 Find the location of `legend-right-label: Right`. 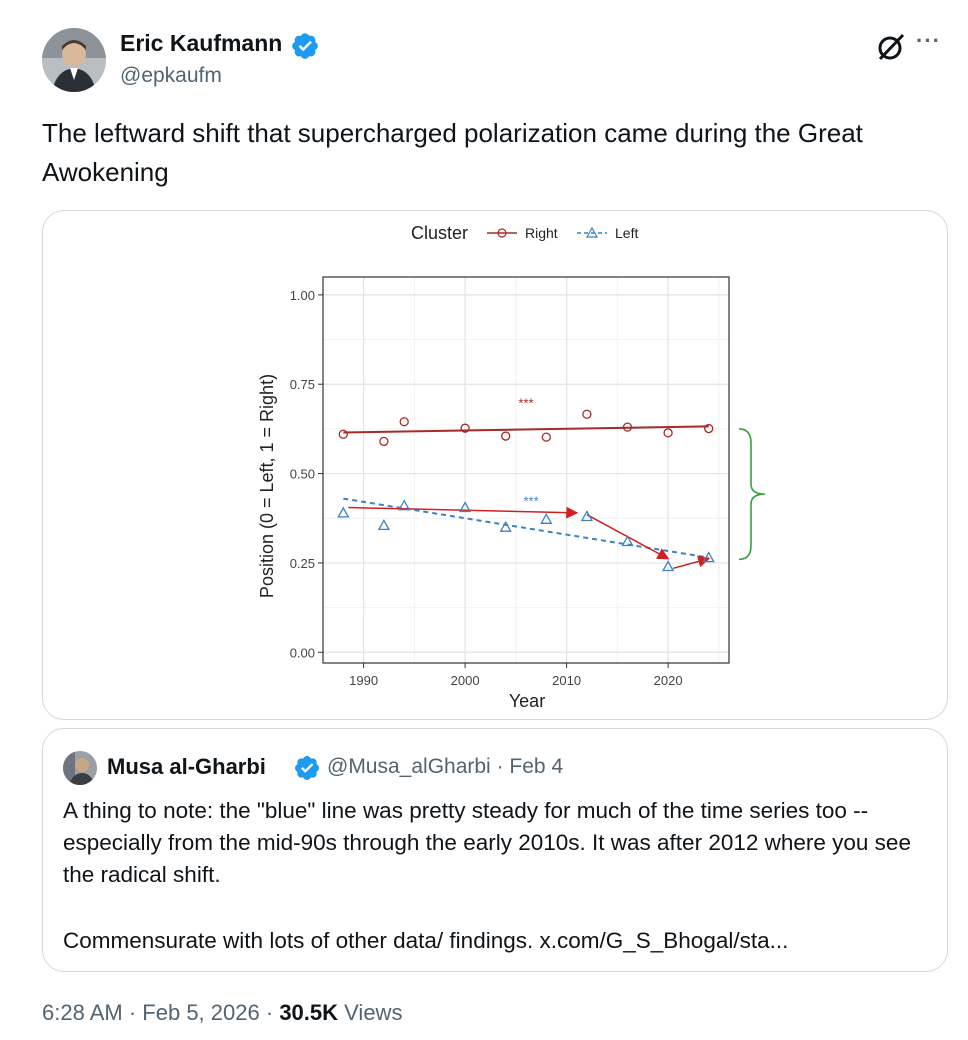

legend-right-label: Right is located at coordinates (541, 233).